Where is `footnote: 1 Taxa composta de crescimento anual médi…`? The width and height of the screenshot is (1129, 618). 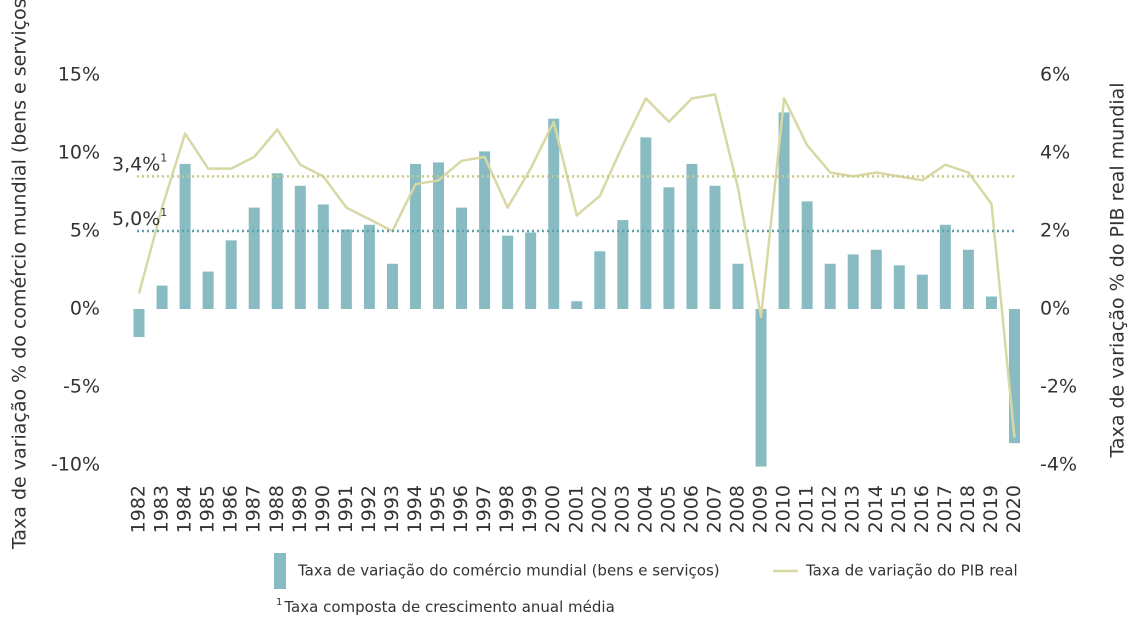 footnote: 1 Taxa composta de crescimento anual médi… is located at coordinates (445, 606).